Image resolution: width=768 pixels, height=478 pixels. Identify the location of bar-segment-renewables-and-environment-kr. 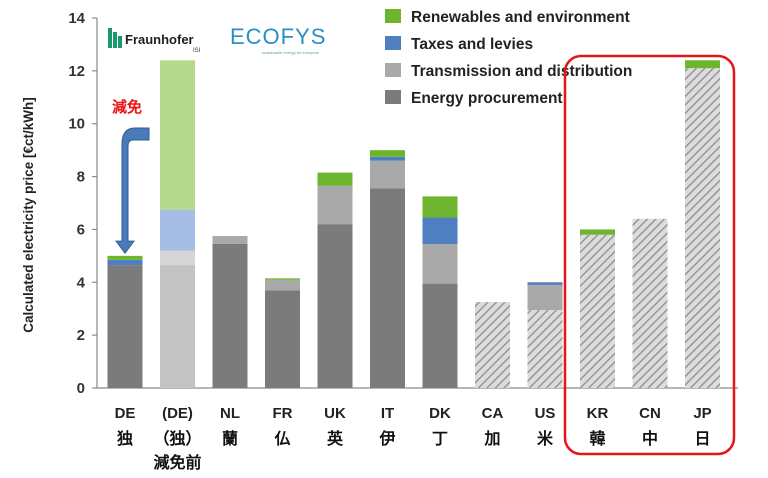
(597, 232).